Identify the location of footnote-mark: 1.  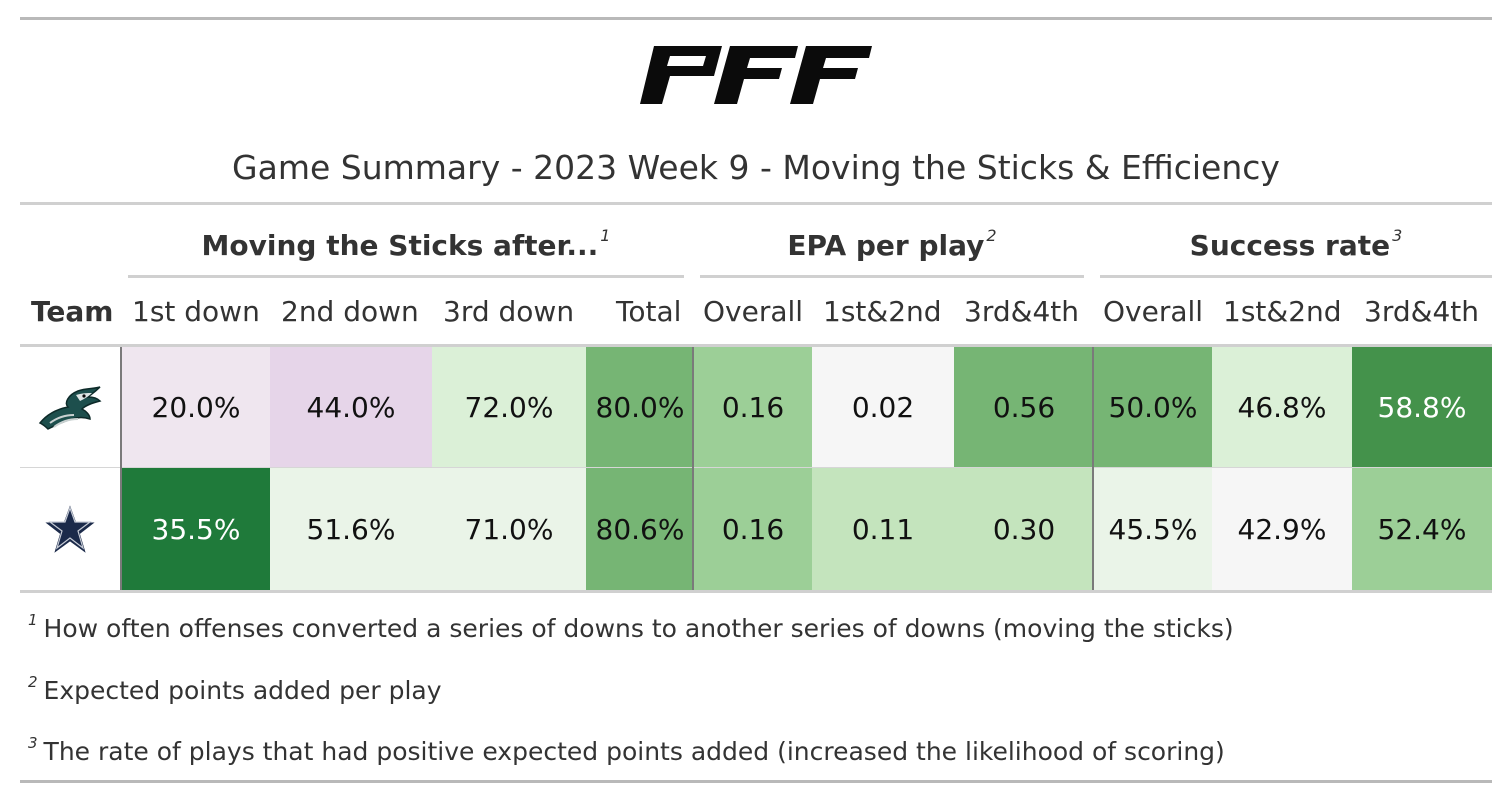
(605, 235).